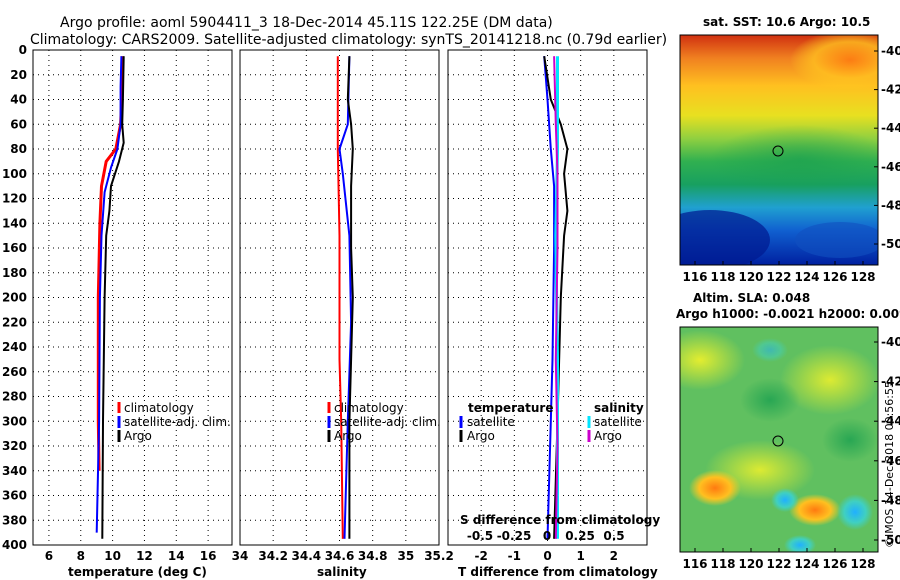 The image size is (900, 580). Describe the element at coordinates (342, 572) in the screenshot. I see `salinity-xlabel: salinity` at that location.